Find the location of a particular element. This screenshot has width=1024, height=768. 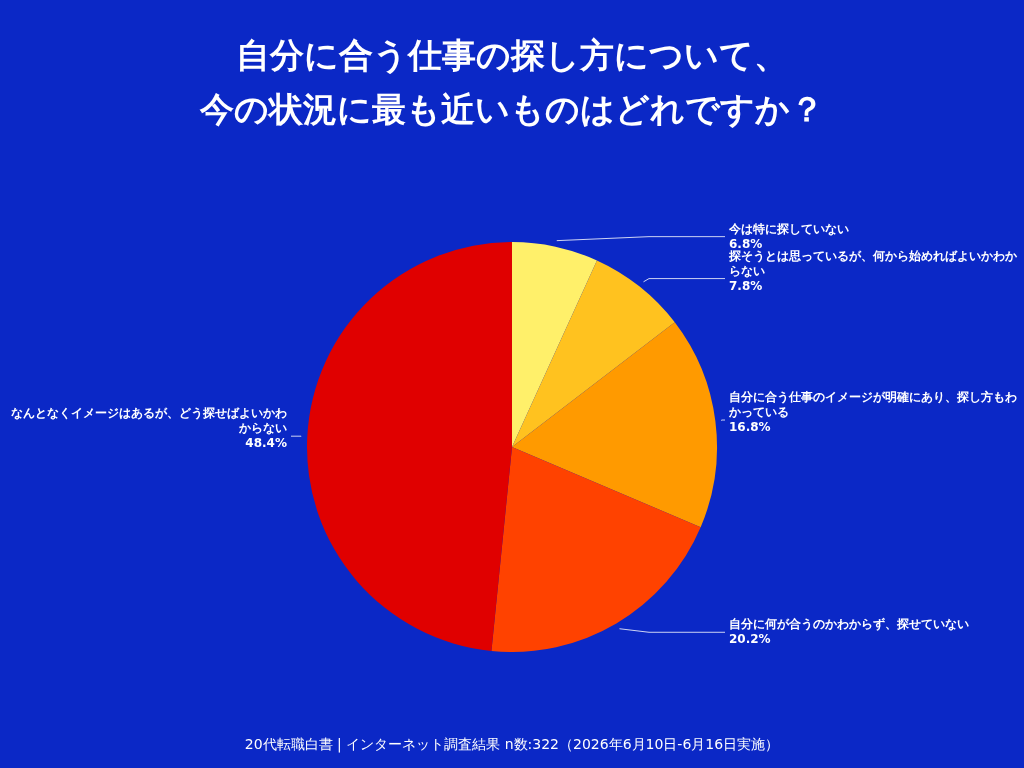

slice-label: 自分に合う仕事のイメージが明確にあり、探し方もわかっている is located at coordinates (872, 405).